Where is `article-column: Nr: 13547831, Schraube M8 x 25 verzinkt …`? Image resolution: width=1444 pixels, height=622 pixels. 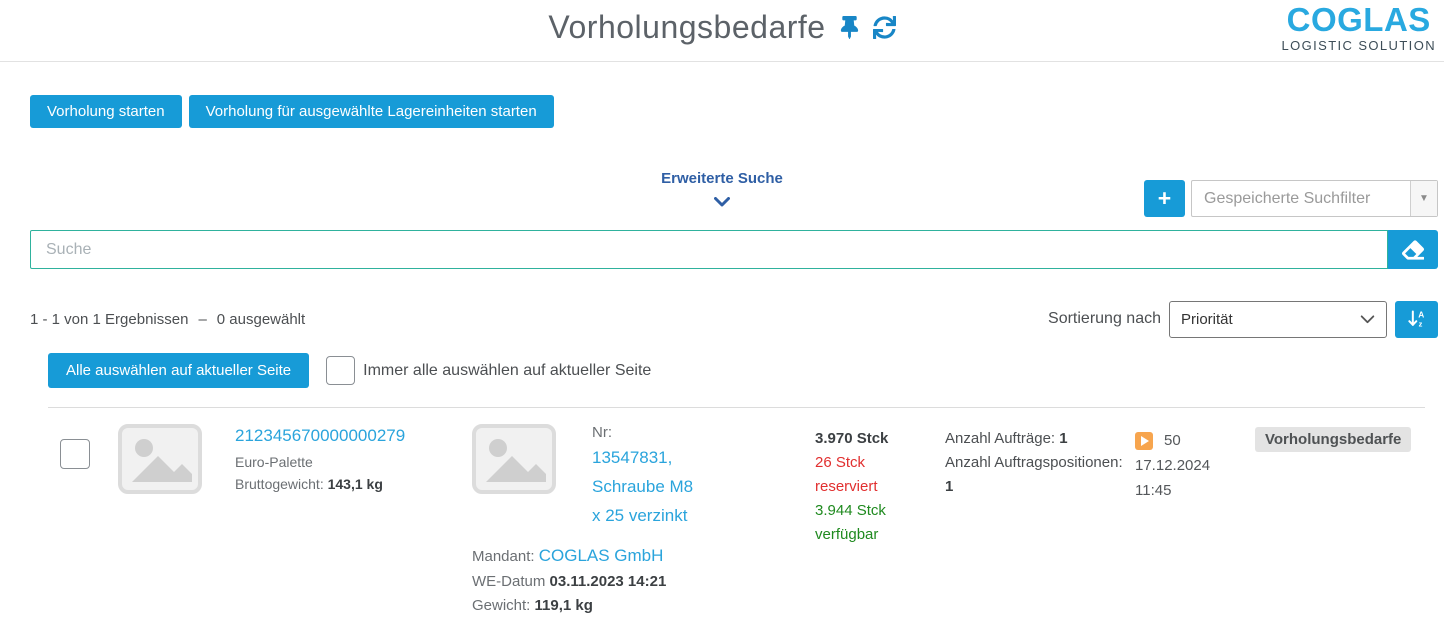
article-column: Nr: 13547831, Schraube M8 x 25 verzinkt … is located at coordinates (637, 519).